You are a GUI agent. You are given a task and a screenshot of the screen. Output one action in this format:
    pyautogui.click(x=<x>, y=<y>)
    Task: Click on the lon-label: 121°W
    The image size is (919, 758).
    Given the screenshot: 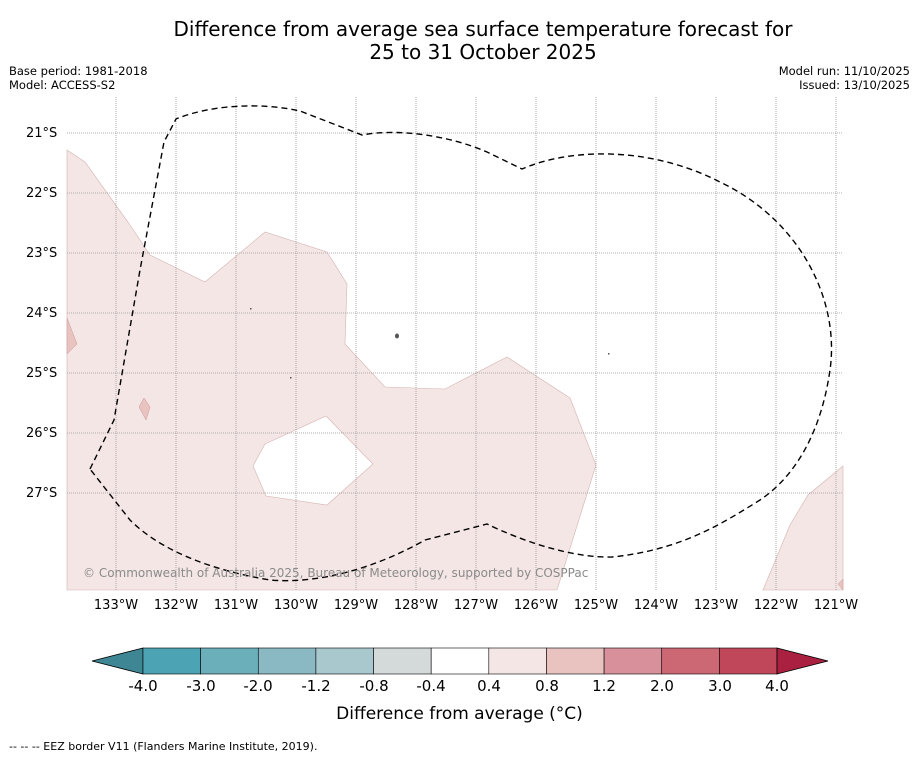 What is the action you would take?
    pyautogui.click(x=836, y=605)
    